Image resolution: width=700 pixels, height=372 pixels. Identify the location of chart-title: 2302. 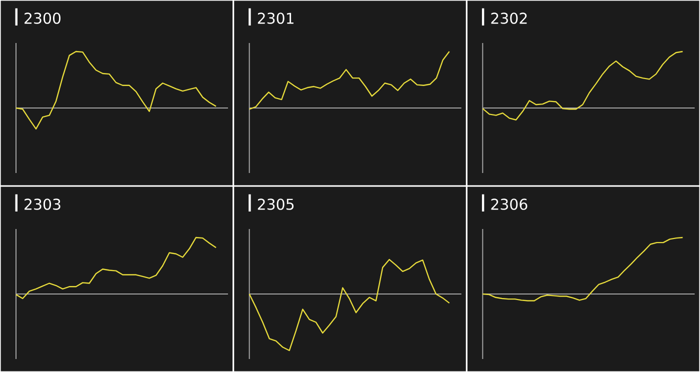
(509, 18).